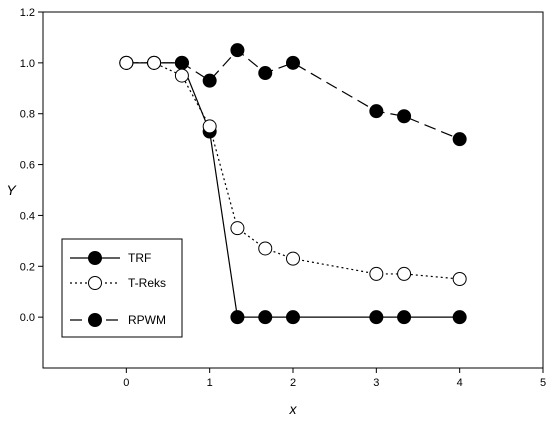 The width and height of the screenshot is (550, 427). Describe the element at coordinates (27, 115) in the screenshot. I see `y-tick-label: 0.8` at that location.